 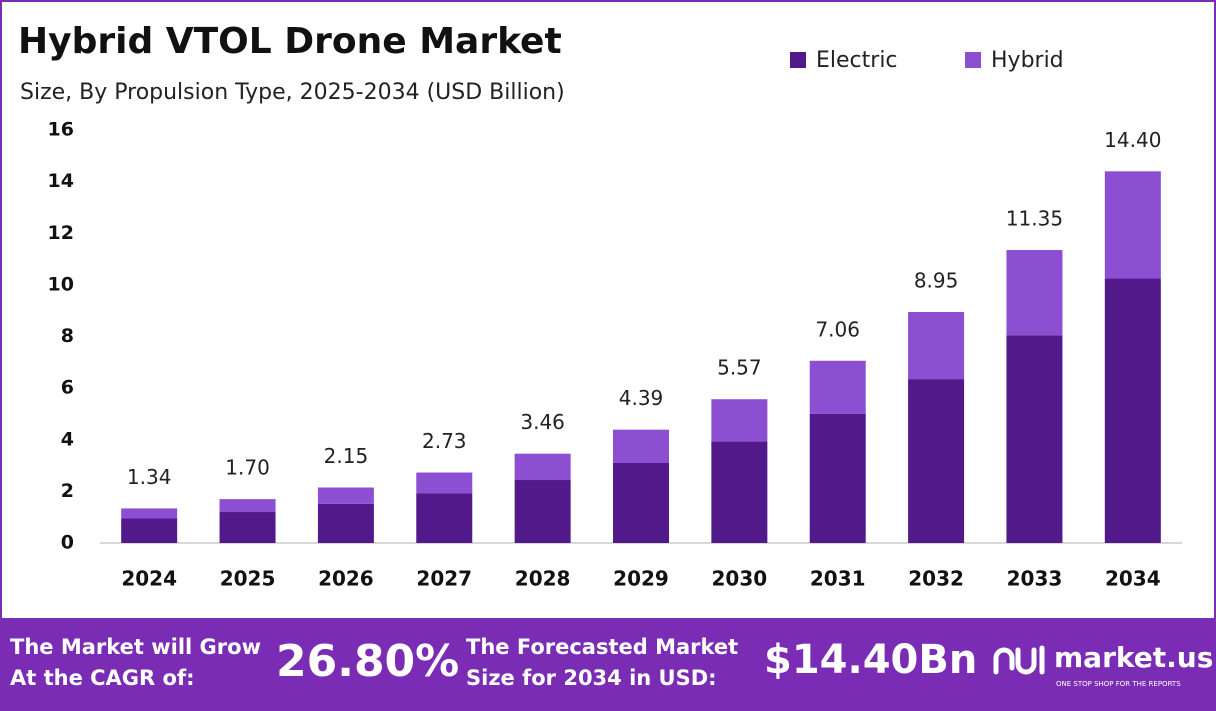 I want to click on legend-label: Electric, so click(x=857, y=60).